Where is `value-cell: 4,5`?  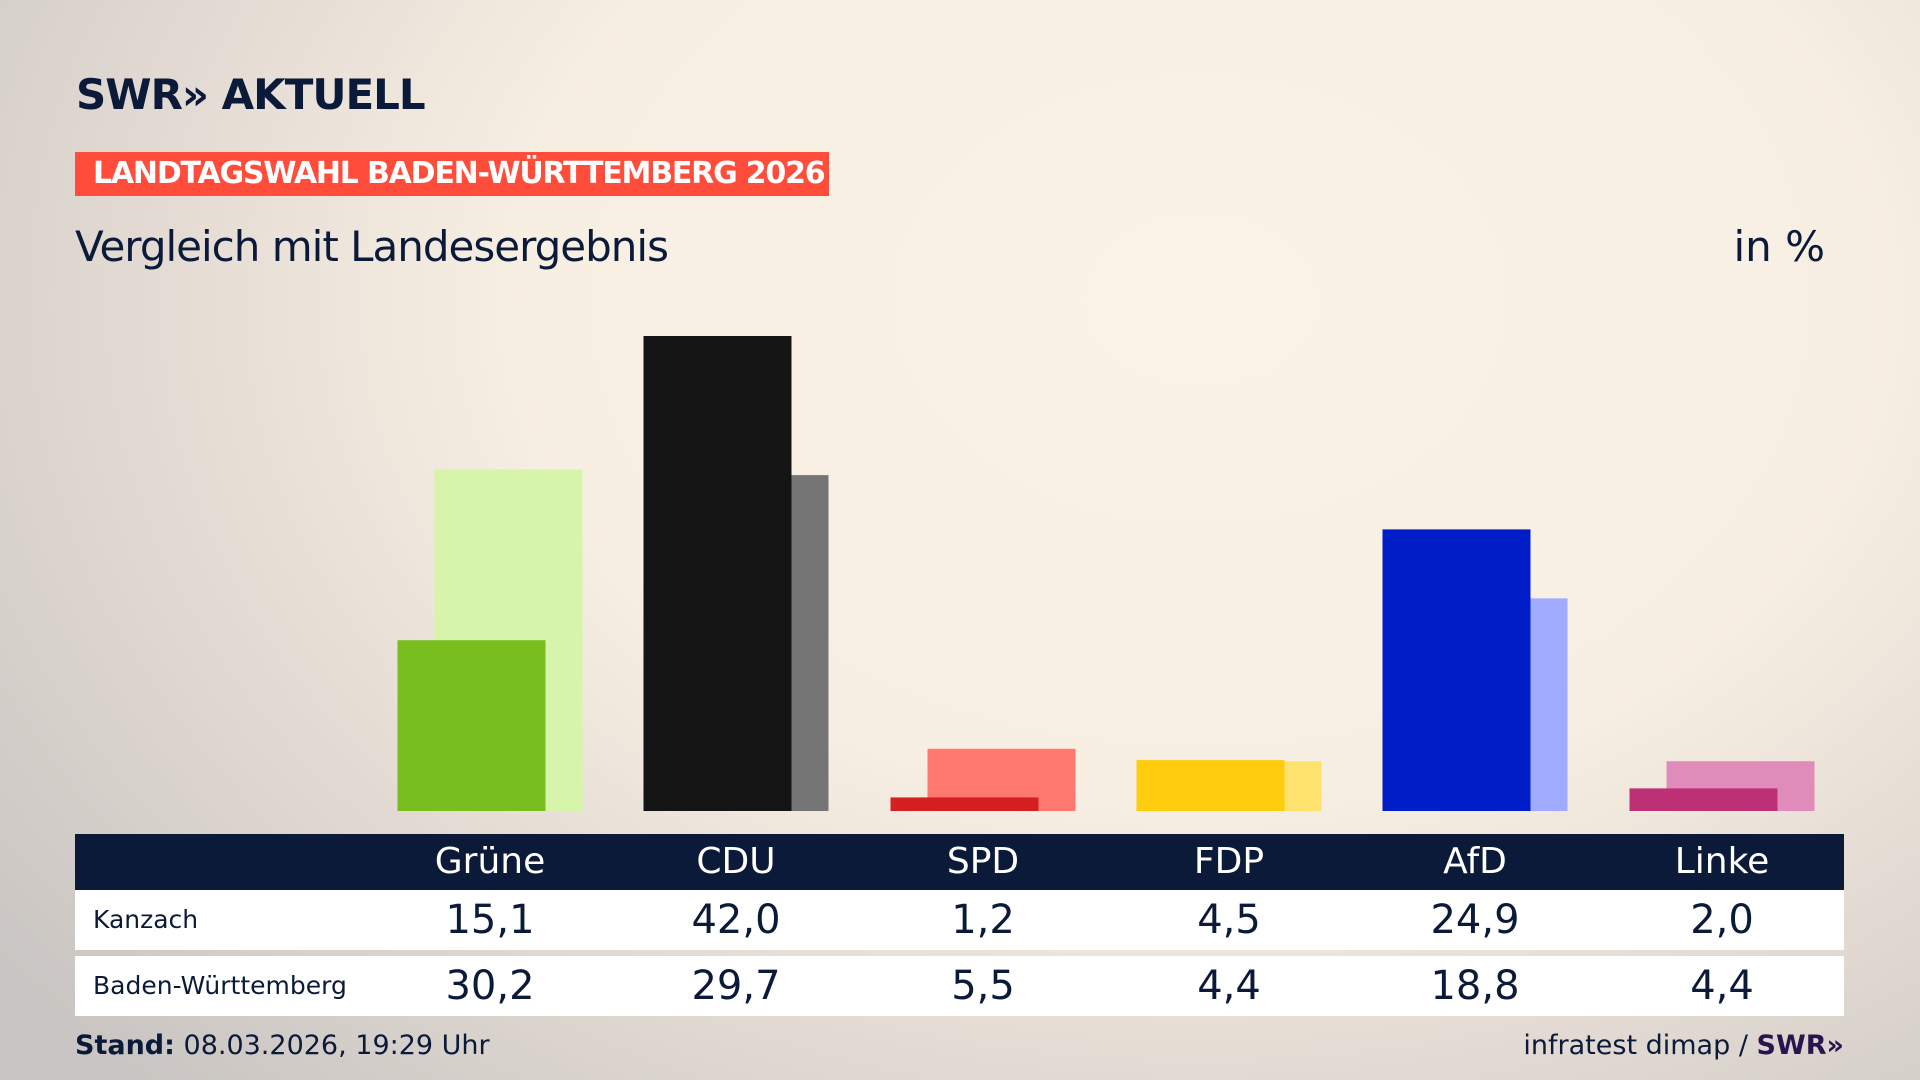
value-cell: 4,5 is located at coordinates (1229, 920).